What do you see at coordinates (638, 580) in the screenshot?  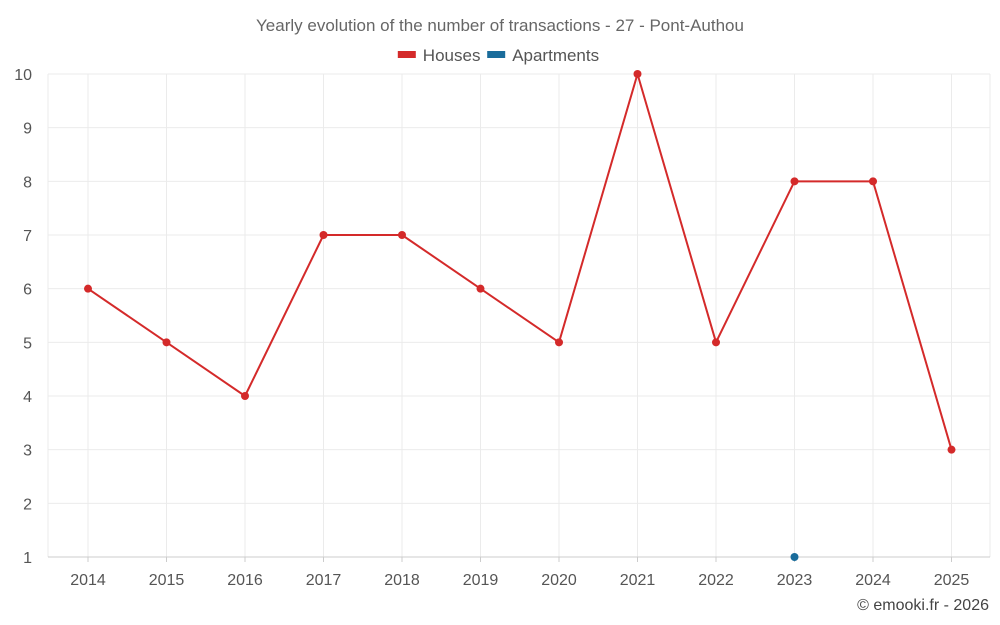 I see `x-tick-label: 2021` at bounding box center [638, 580].